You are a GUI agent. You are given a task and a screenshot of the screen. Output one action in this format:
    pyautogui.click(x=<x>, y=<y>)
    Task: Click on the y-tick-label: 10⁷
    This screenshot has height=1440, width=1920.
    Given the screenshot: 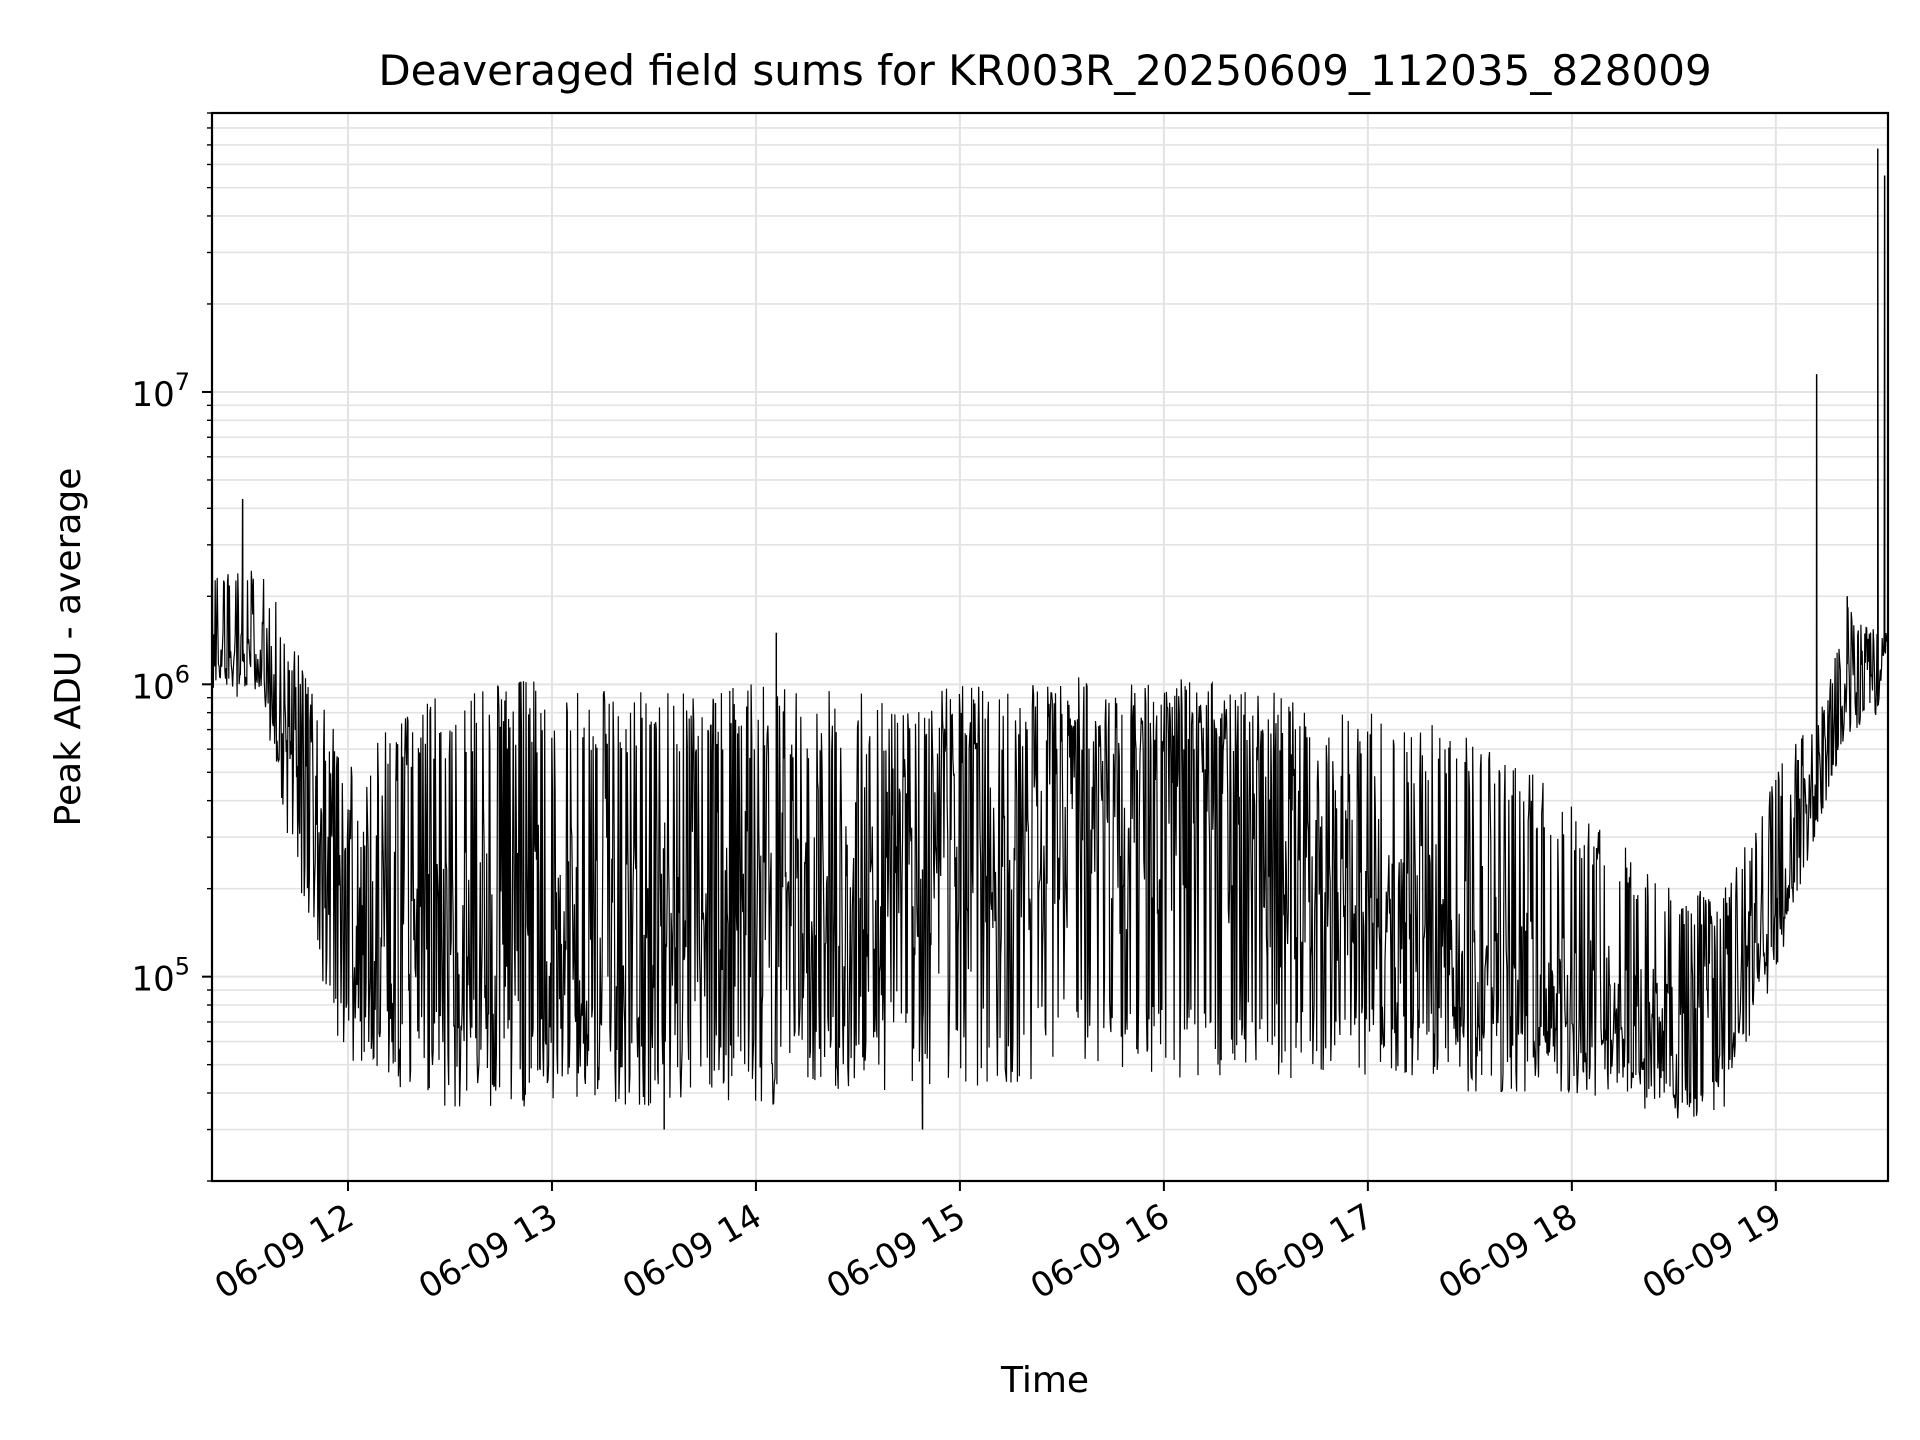 What is the action you would take?
    pyautogui.click(x=160, y=391)
    